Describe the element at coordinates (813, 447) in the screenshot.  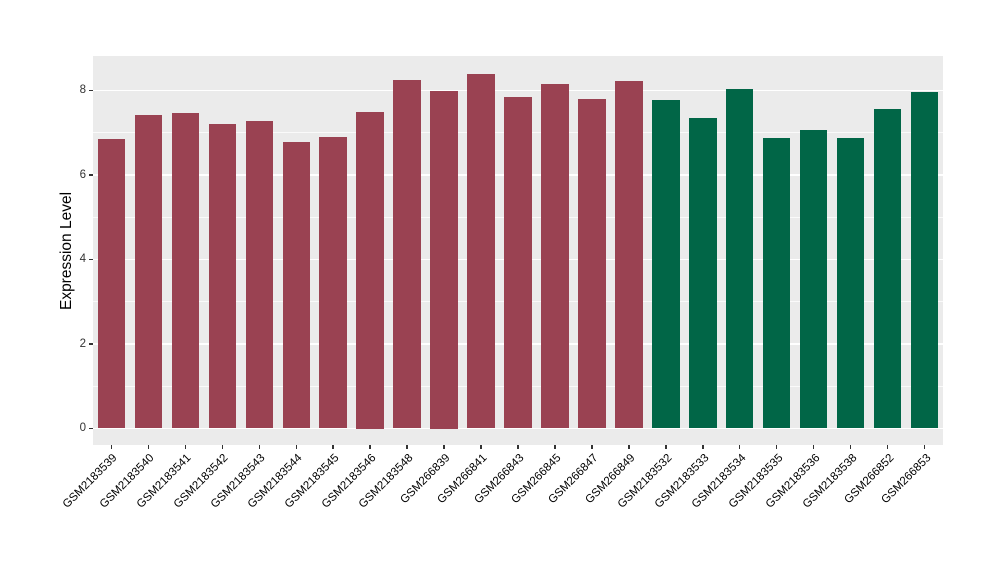
I see `x-tick-mark-GSM2183536` at that location.